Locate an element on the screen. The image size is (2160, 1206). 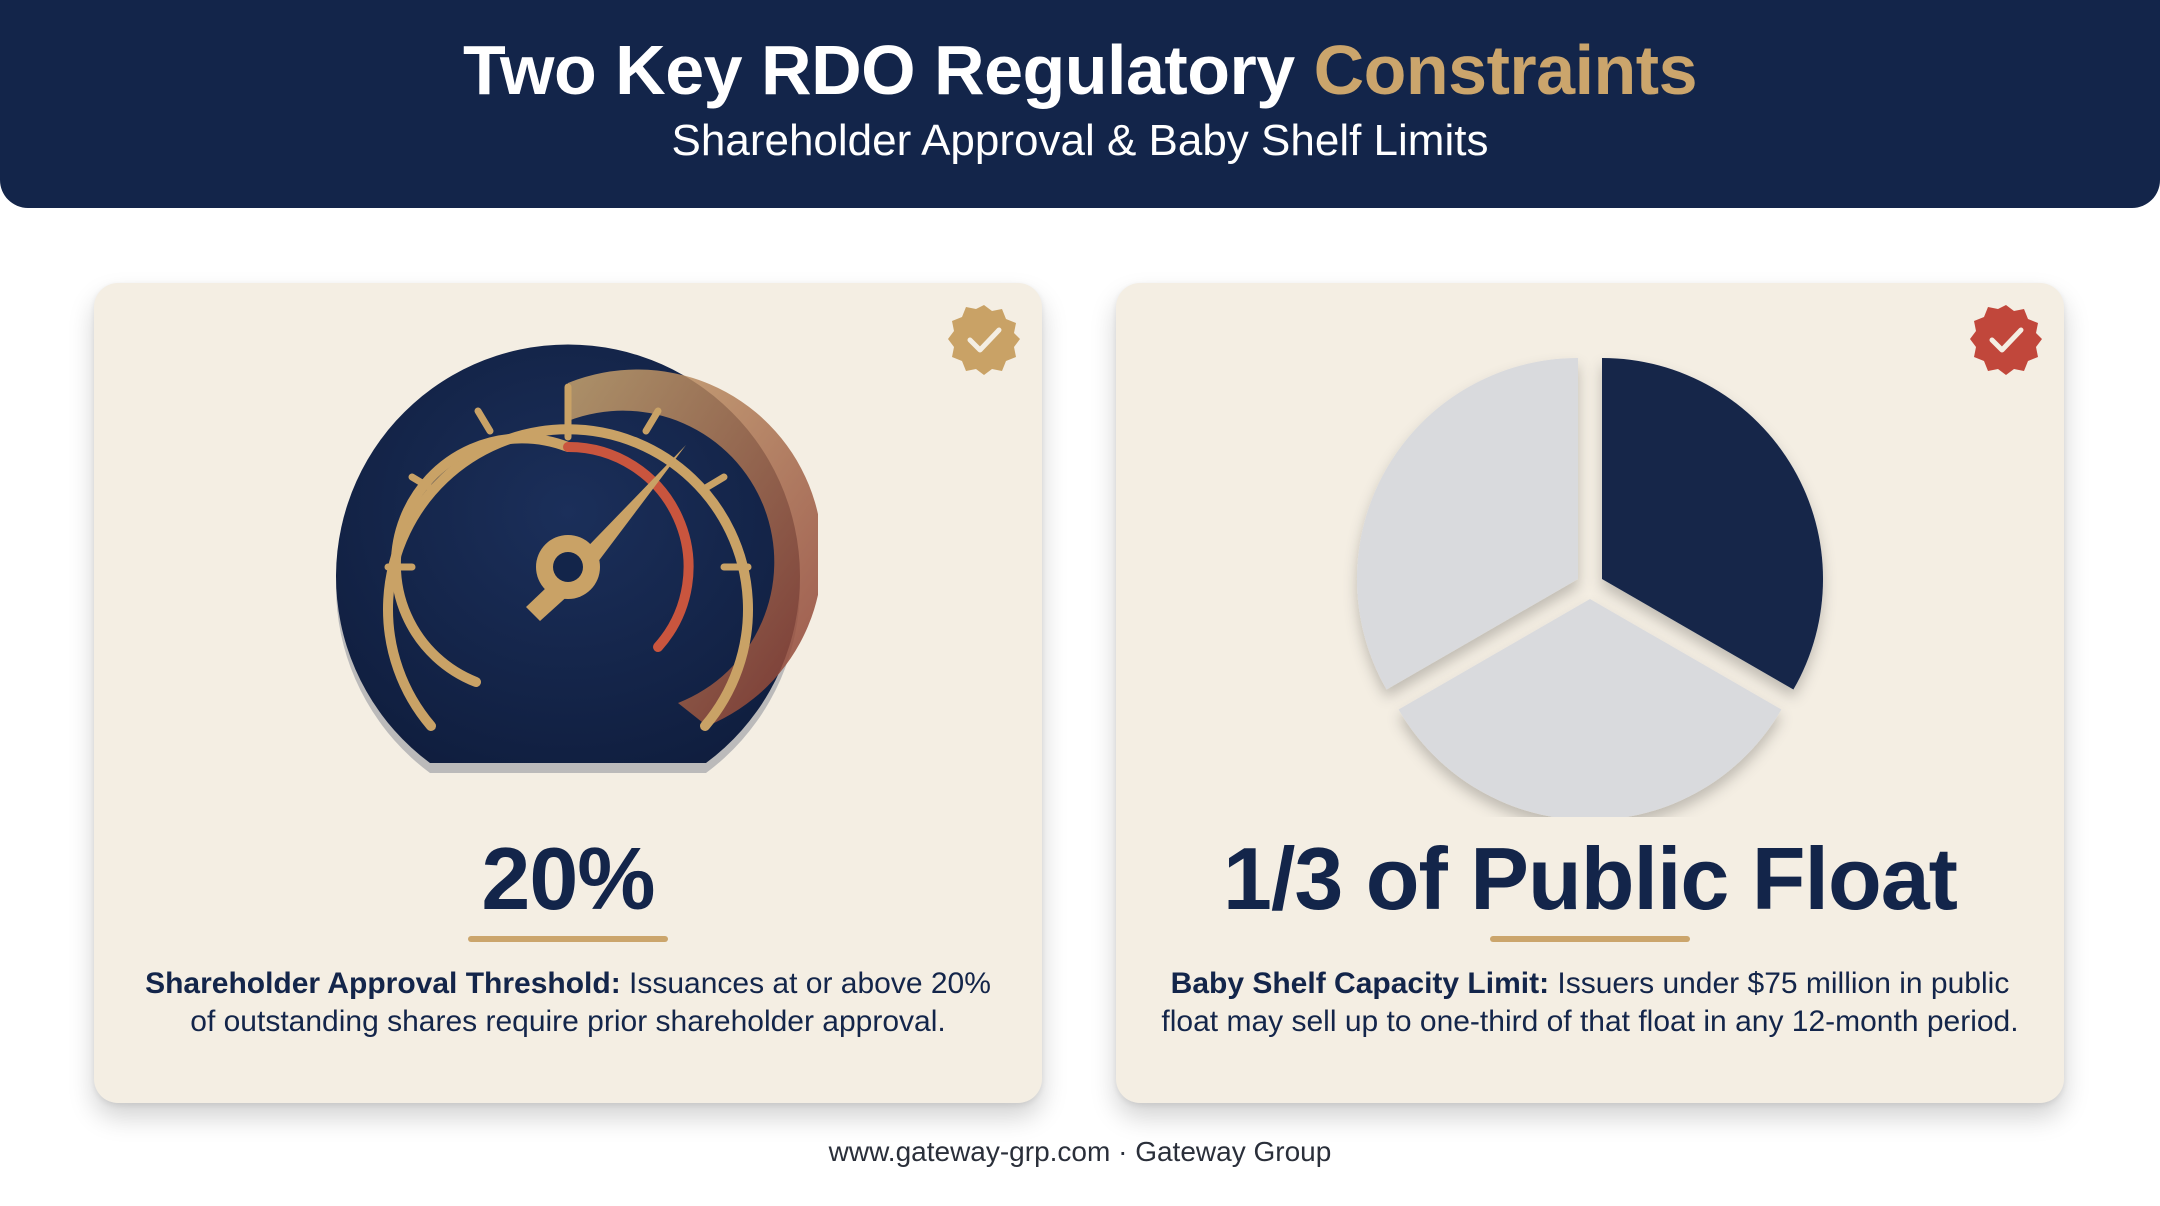
pie-slice-left is located at coordinates (1467, 524).